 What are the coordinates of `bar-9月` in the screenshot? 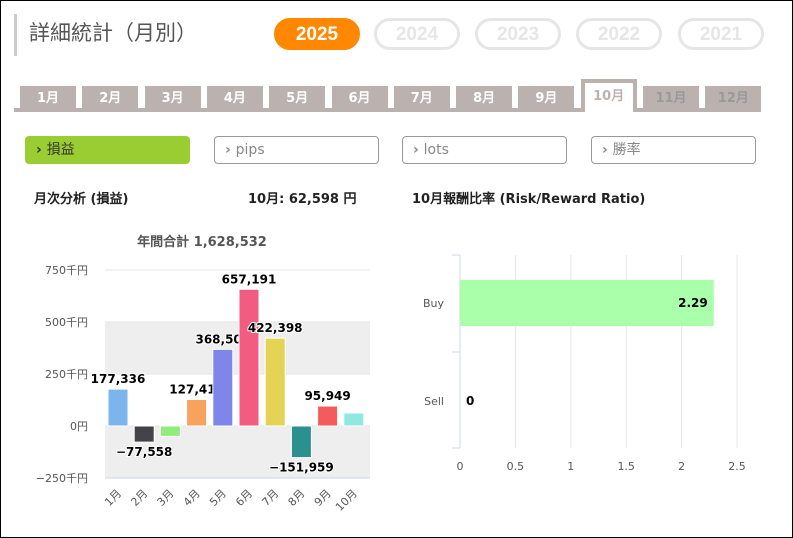 It's located at (328, 416).